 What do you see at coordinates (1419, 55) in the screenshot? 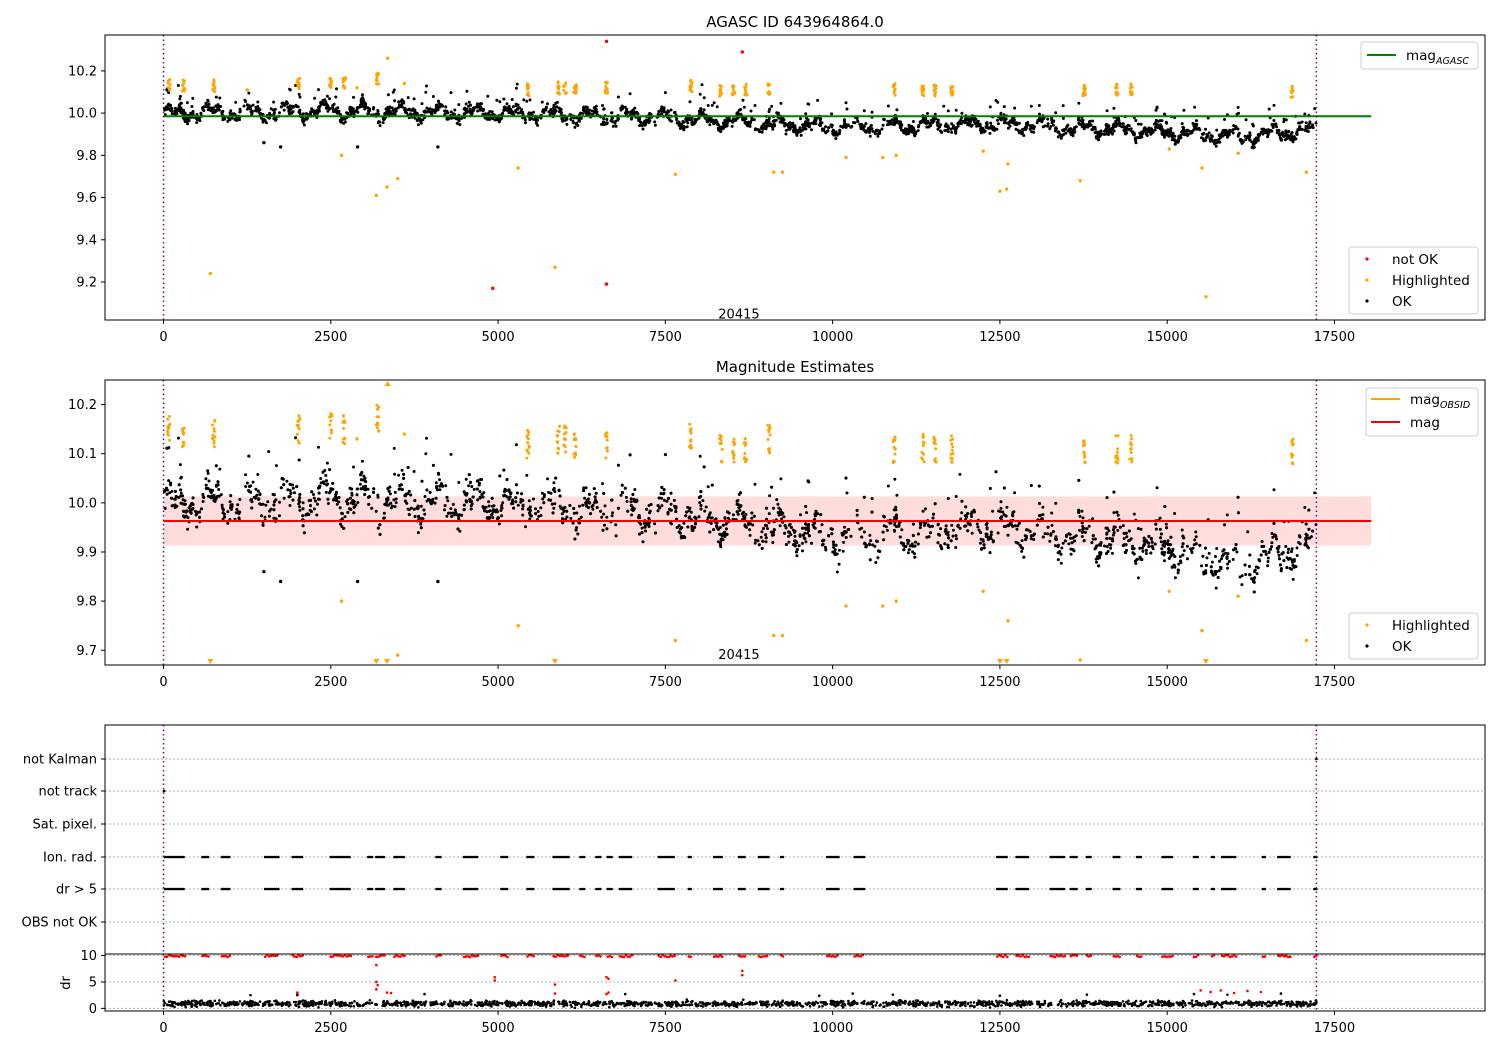
I see `agasc-line-legend: magAGASC` at bounding box center [1419, 55].